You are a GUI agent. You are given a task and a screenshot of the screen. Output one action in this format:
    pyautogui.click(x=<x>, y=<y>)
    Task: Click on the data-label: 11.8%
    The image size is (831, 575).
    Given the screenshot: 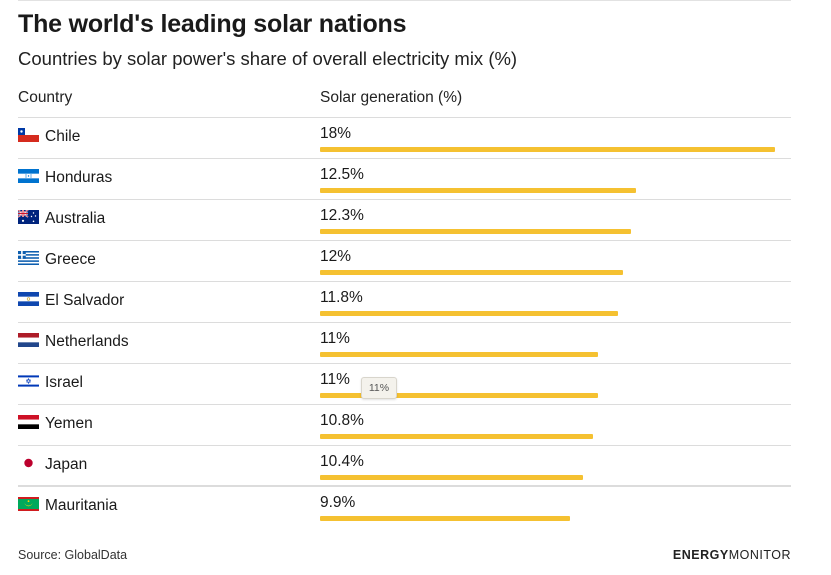 What is the action you would take?
    pyautogui.click(x=341, y=297)
    